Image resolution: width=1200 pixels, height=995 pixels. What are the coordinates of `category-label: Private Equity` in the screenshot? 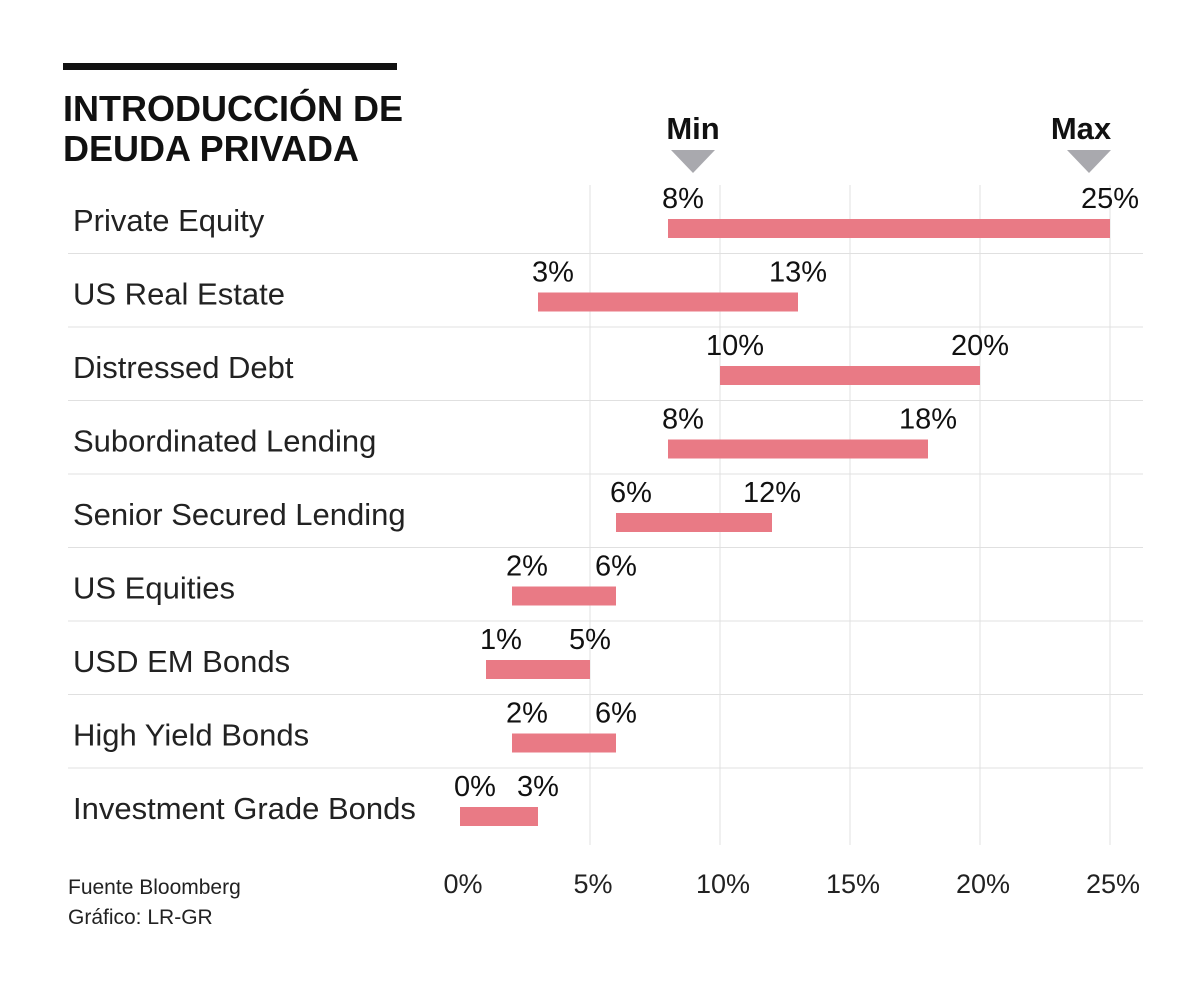 It's located at (169, 220).